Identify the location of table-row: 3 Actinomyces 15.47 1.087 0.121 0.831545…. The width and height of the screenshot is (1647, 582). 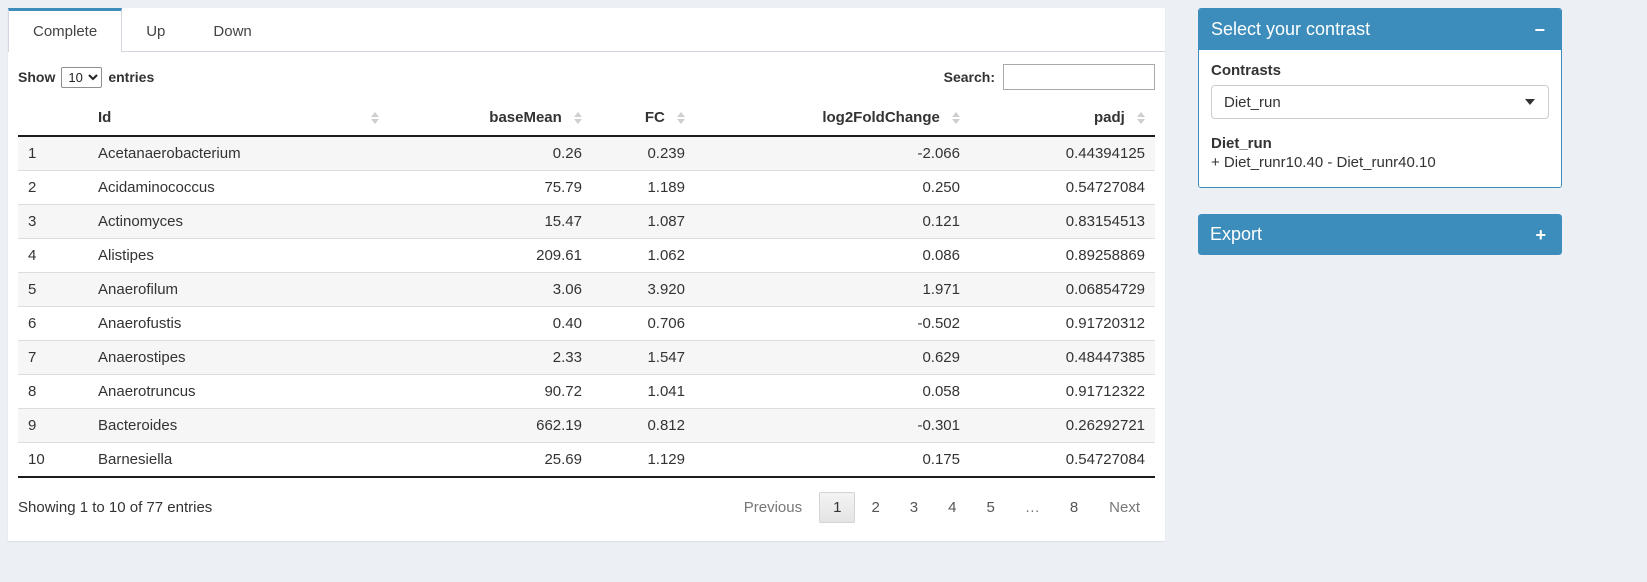
(586, 221).